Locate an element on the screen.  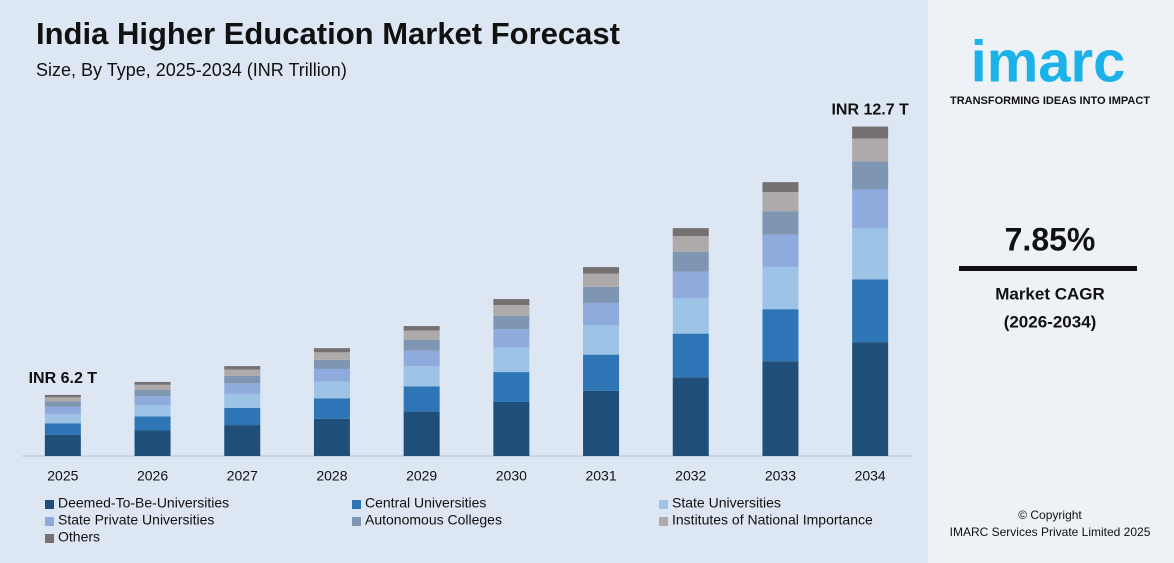
legend-label: State Universities is located at coordinates (726, 503).